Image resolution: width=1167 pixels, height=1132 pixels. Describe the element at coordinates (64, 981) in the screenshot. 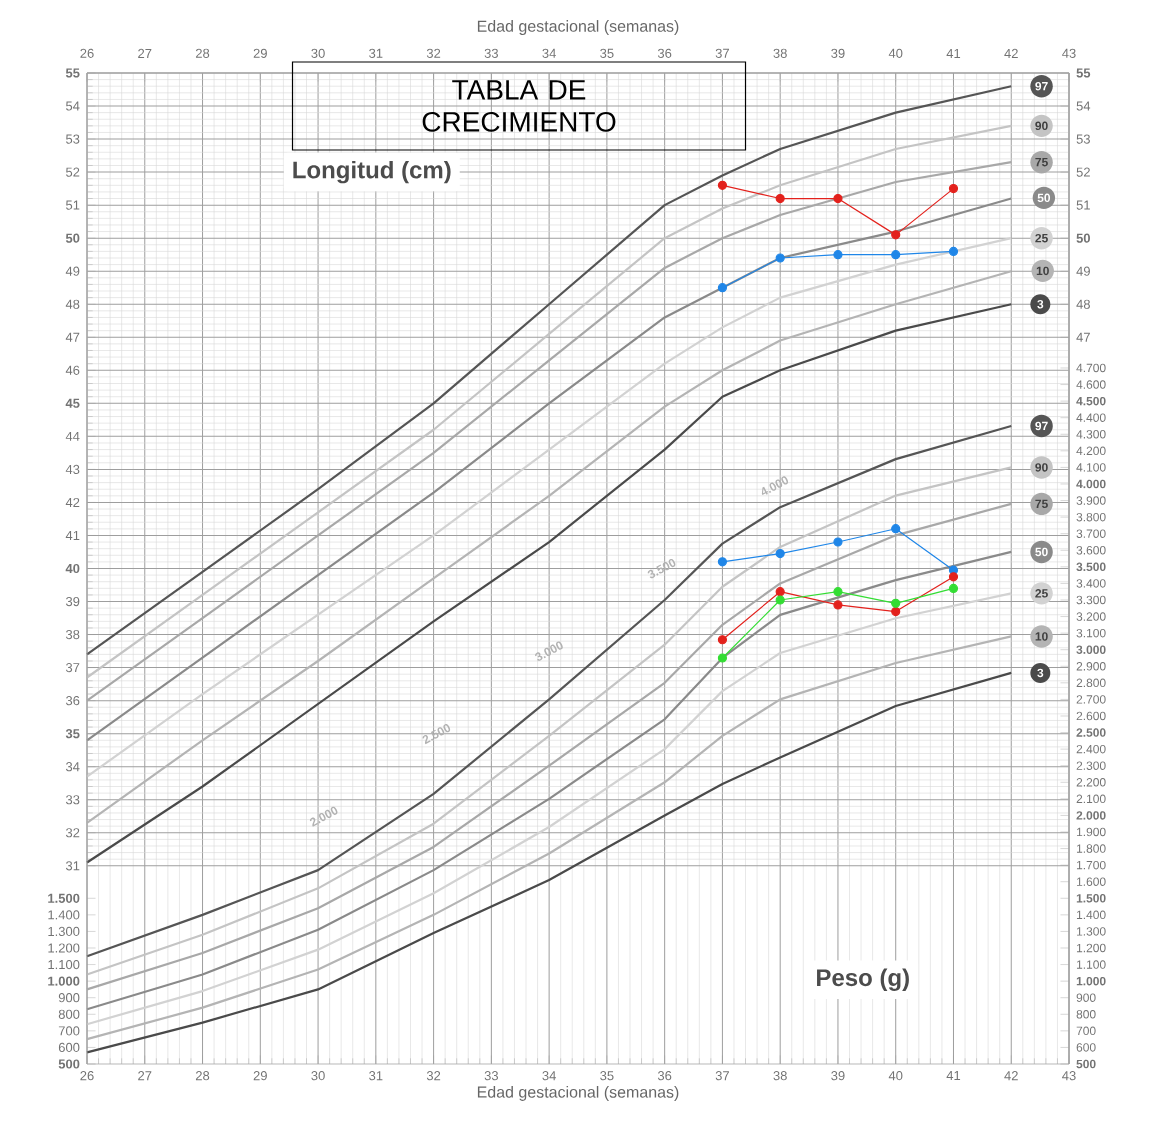

I see `text: 1.000` at that location.